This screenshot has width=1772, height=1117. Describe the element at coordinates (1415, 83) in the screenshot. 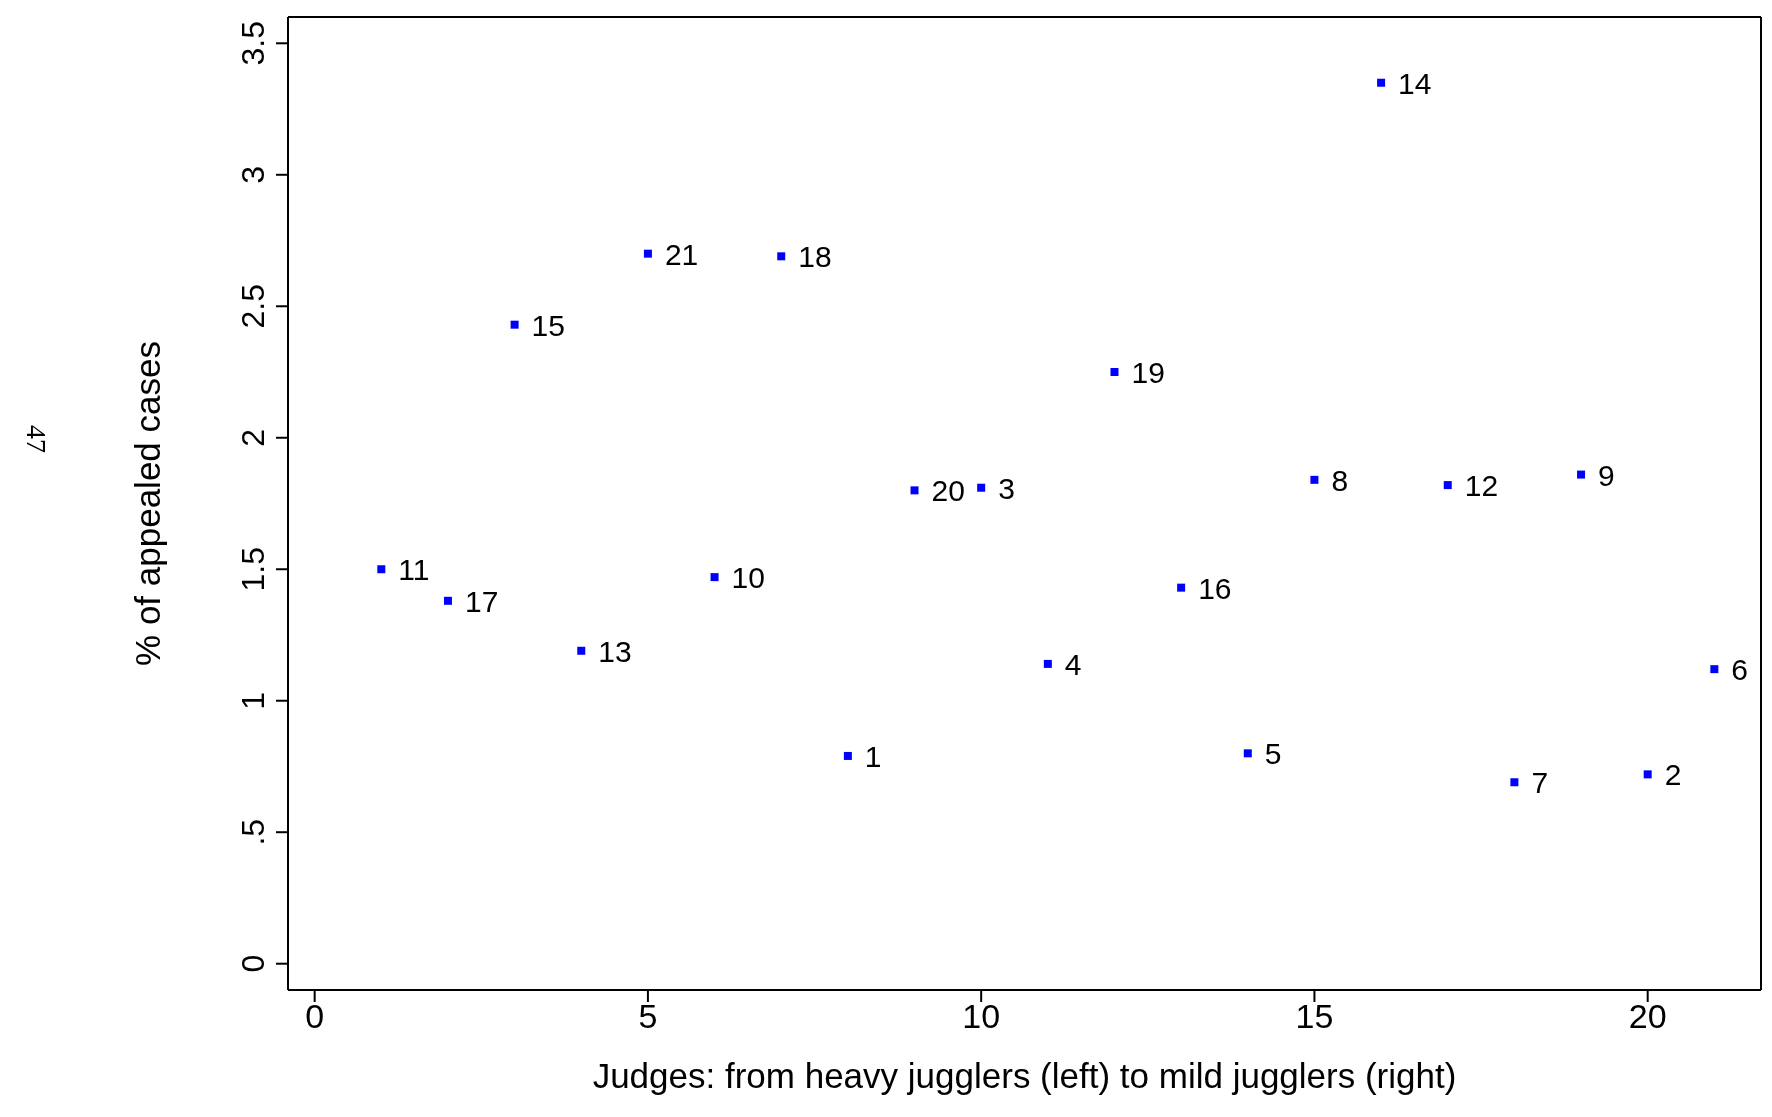

I see `annotation: 14` at that location.